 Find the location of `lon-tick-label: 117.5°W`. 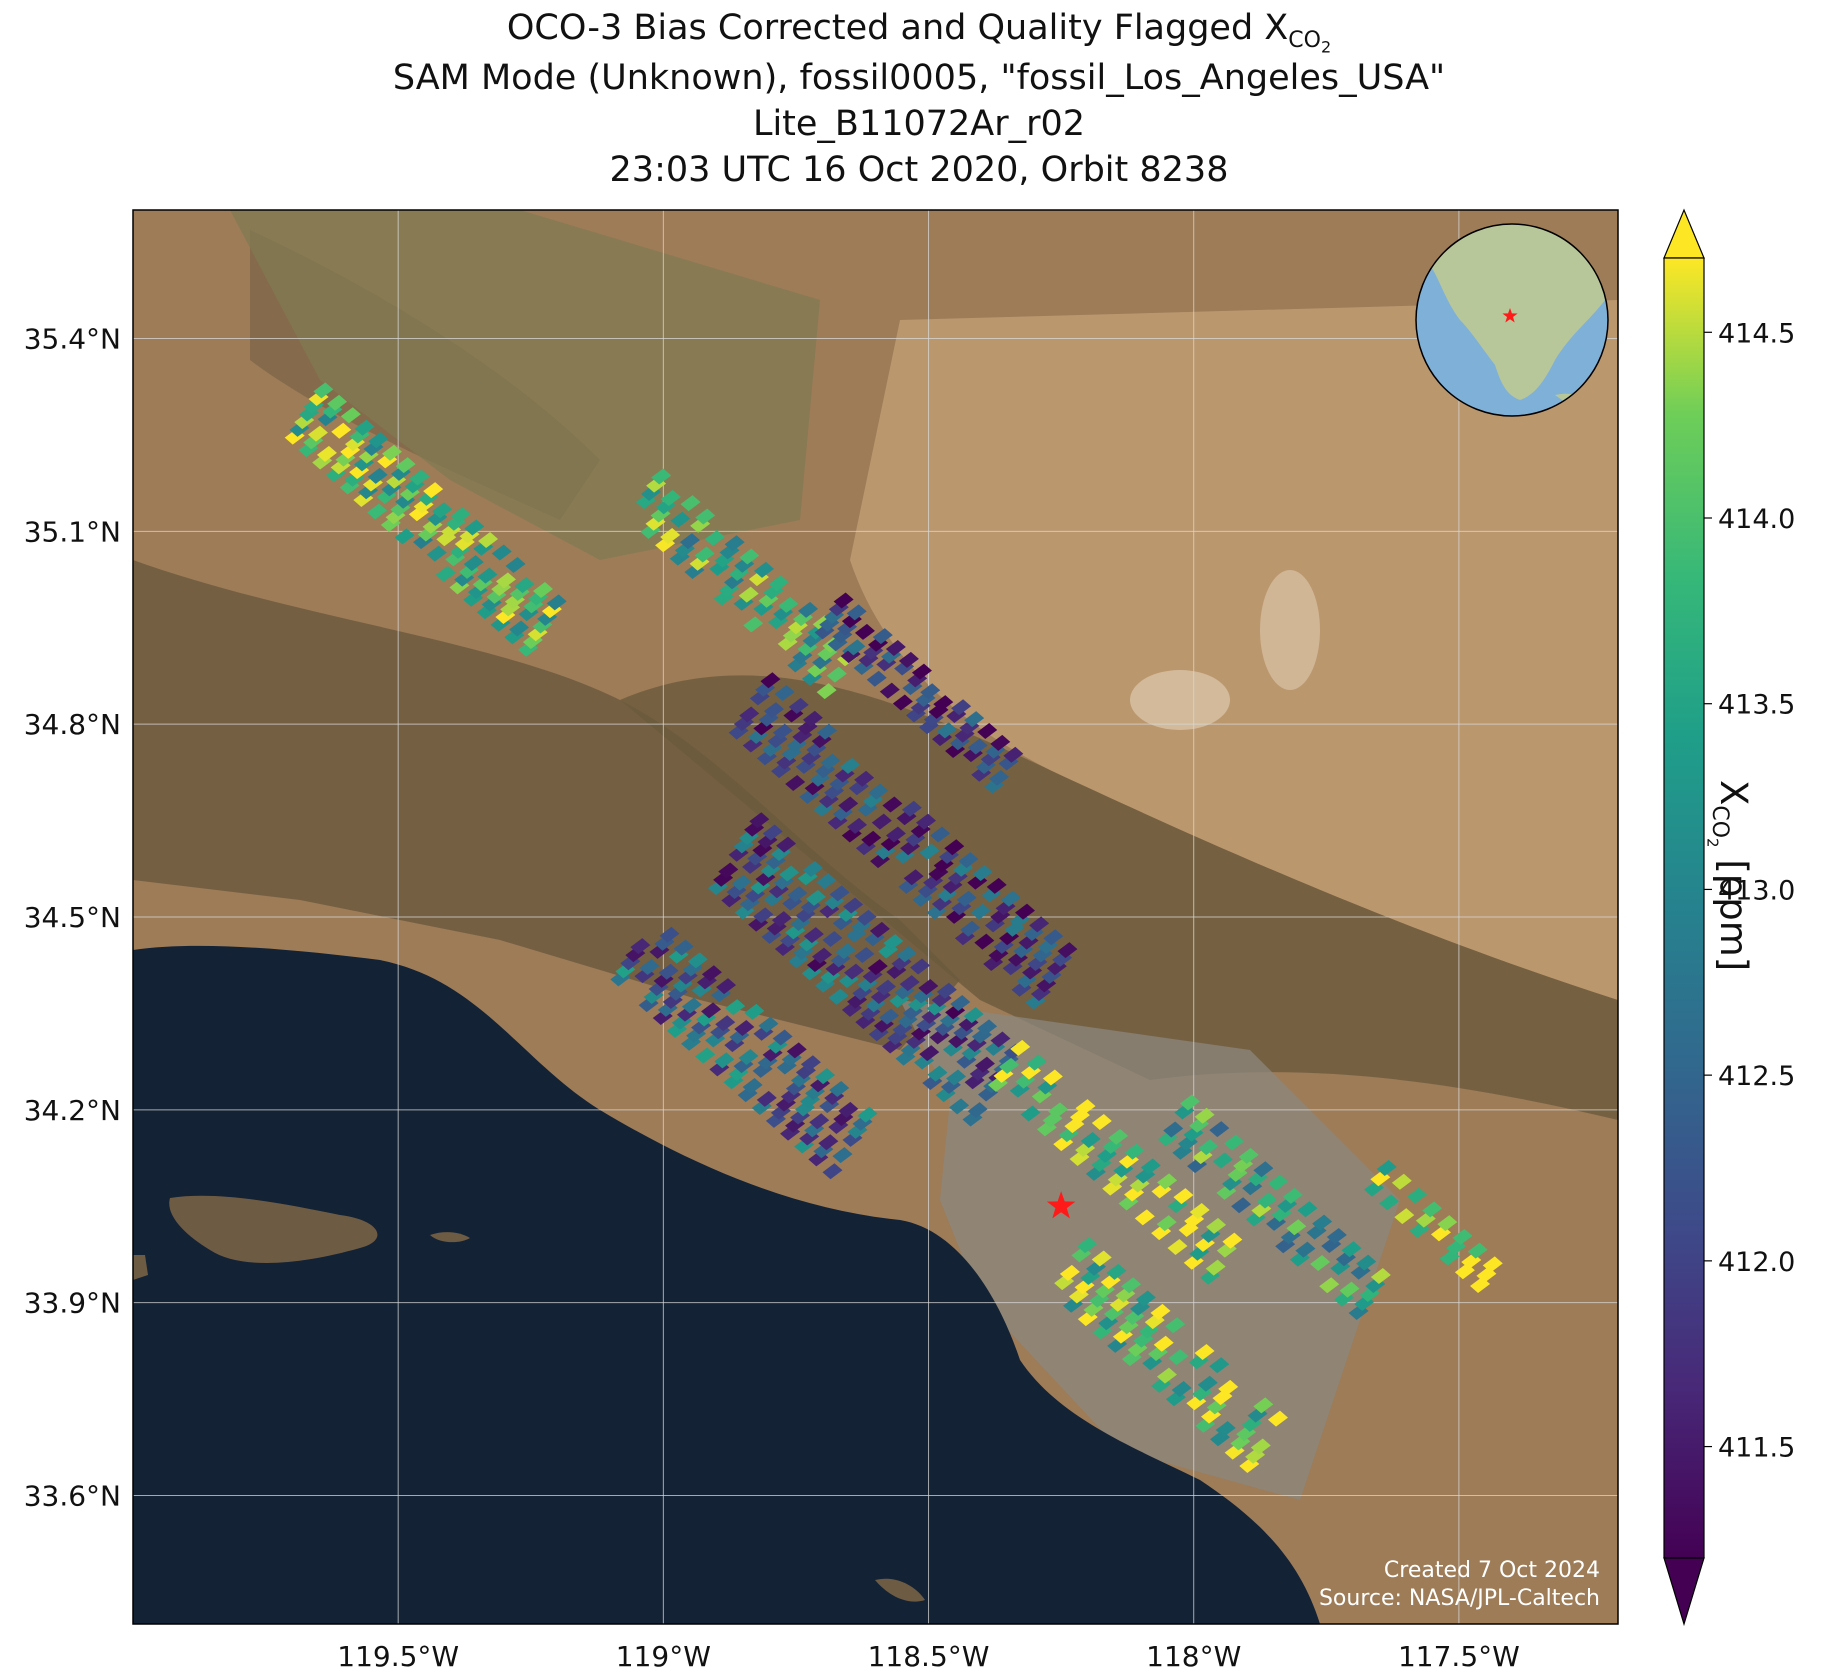

lon-tick-label: 117.5°W is located at coordinates (1459, 1656).